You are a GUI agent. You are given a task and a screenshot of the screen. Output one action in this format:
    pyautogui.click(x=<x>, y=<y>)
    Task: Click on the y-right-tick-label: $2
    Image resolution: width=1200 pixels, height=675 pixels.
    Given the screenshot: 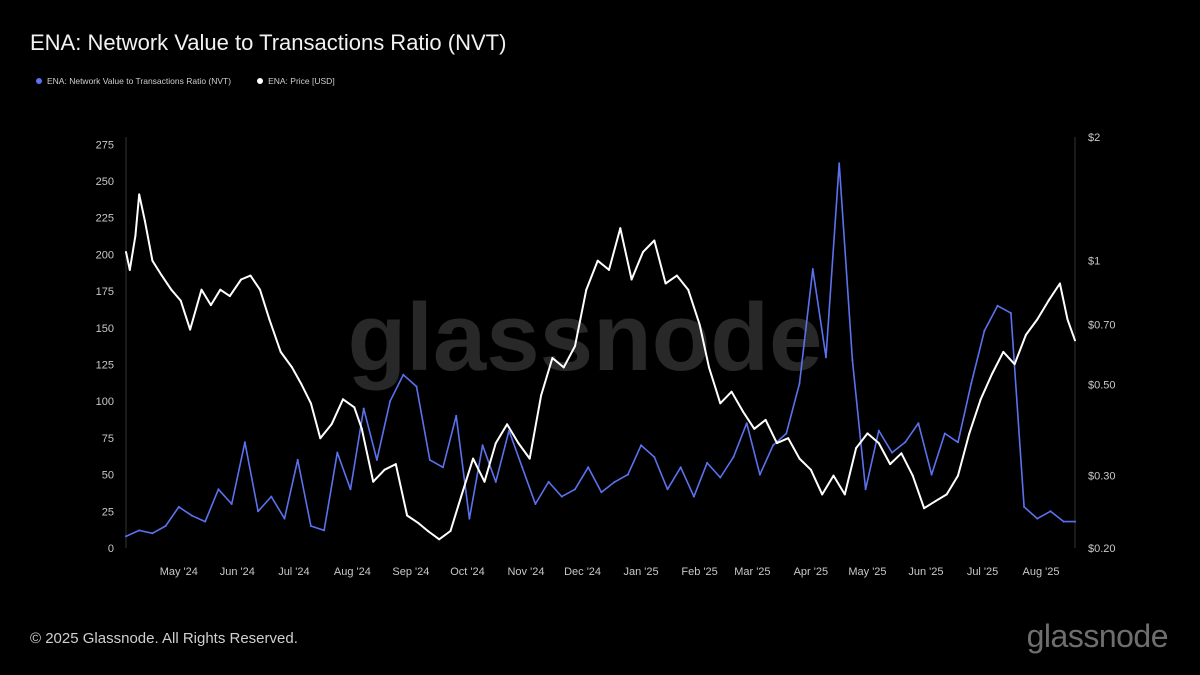 What is the action you would take?
    pyautogui.click(x=1094, y=138)
    